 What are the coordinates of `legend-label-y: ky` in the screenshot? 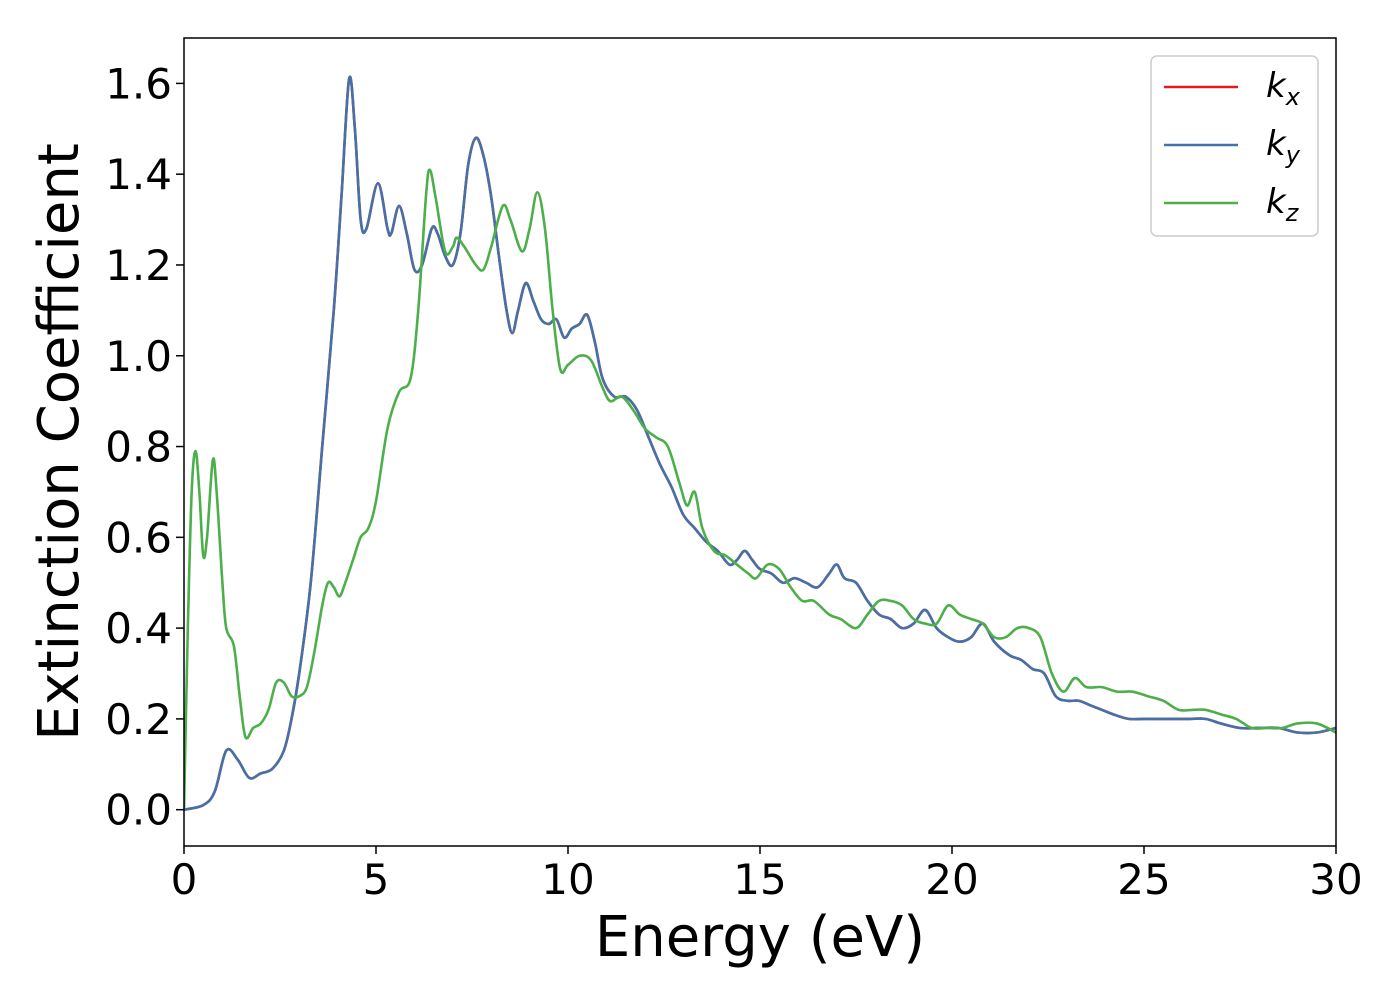 It's located at (1283, 146).